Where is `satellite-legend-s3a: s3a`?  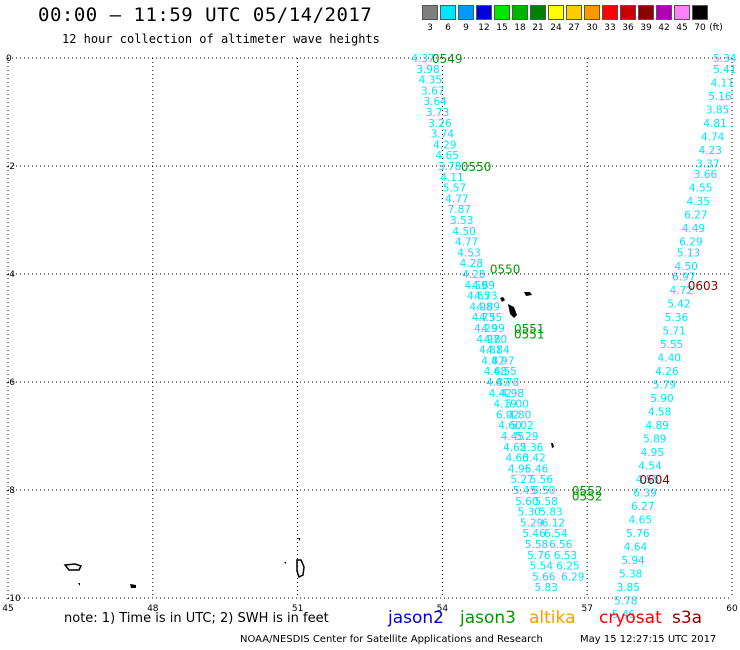 satellite-legend-s3a: s3a is located at coordinates (687, 618).